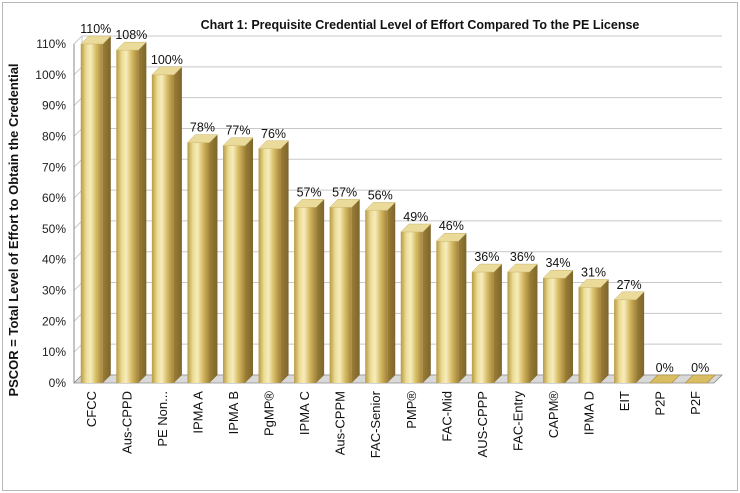 The image size is (740, 493). What do you see at coordinates (593, 272) in the screenshot?
I see `data-label: 31%` at bounding box center [593, 272].